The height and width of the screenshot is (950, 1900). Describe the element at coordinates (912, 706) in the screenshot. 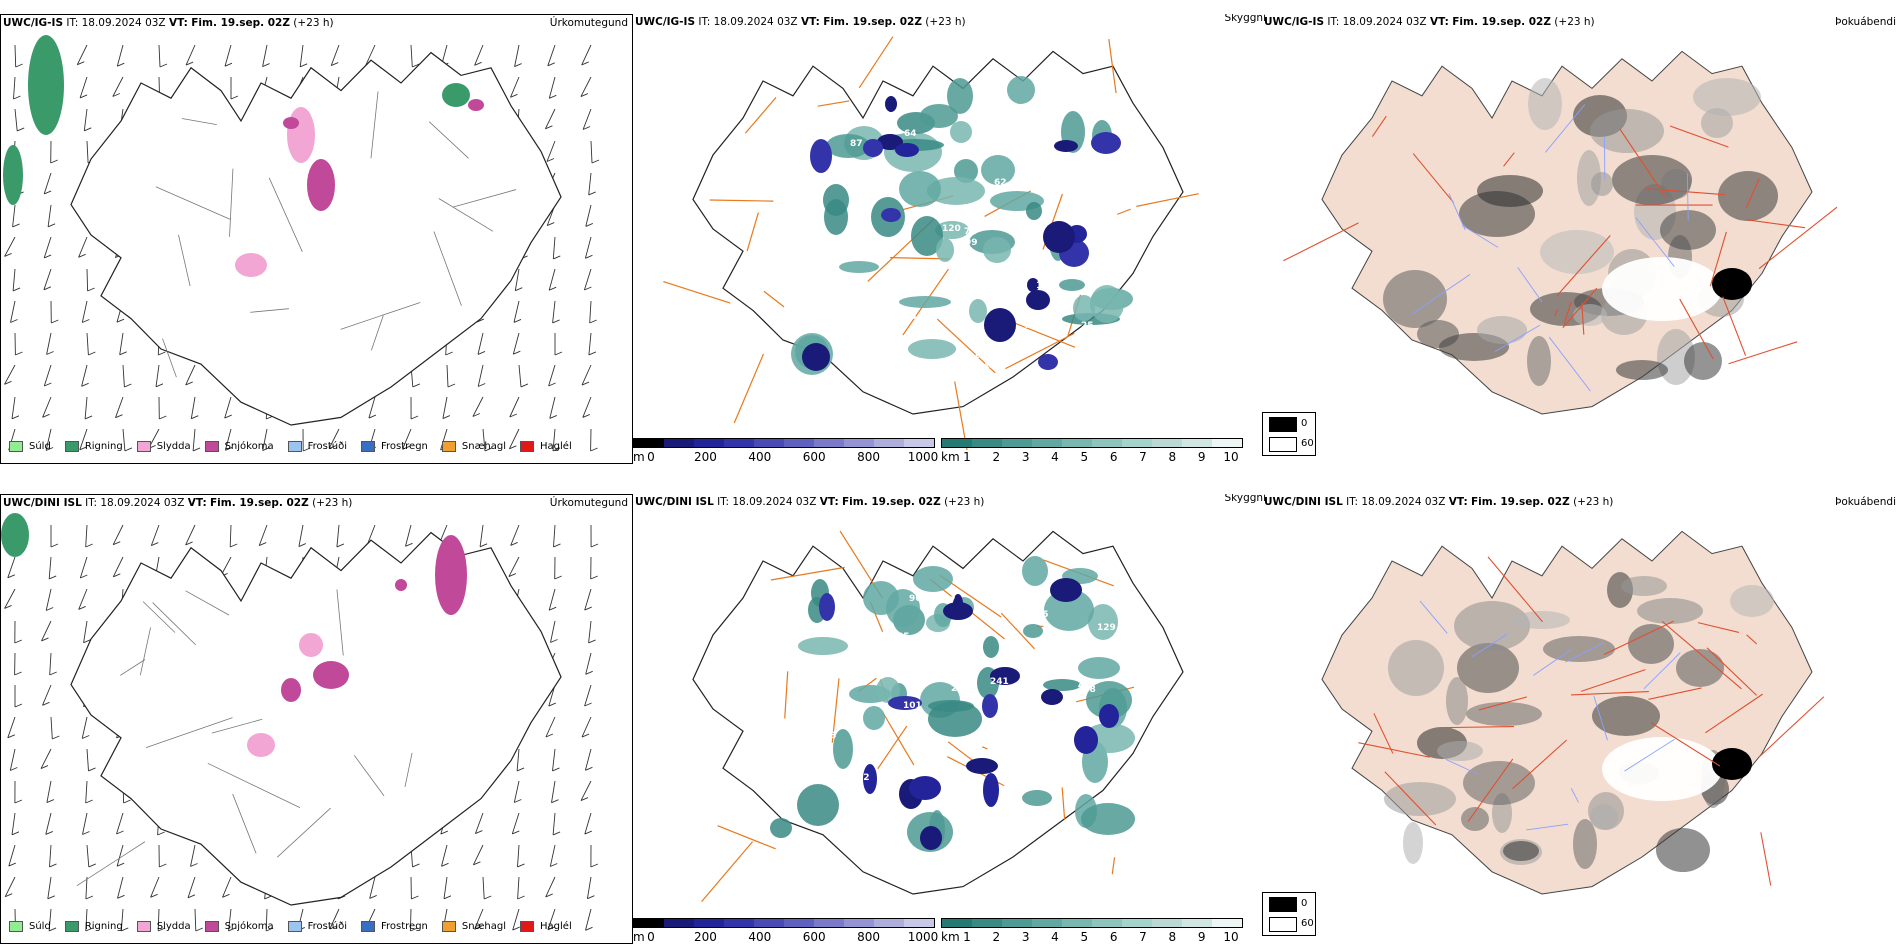

I see `cloud-base-label: 101` at that location.